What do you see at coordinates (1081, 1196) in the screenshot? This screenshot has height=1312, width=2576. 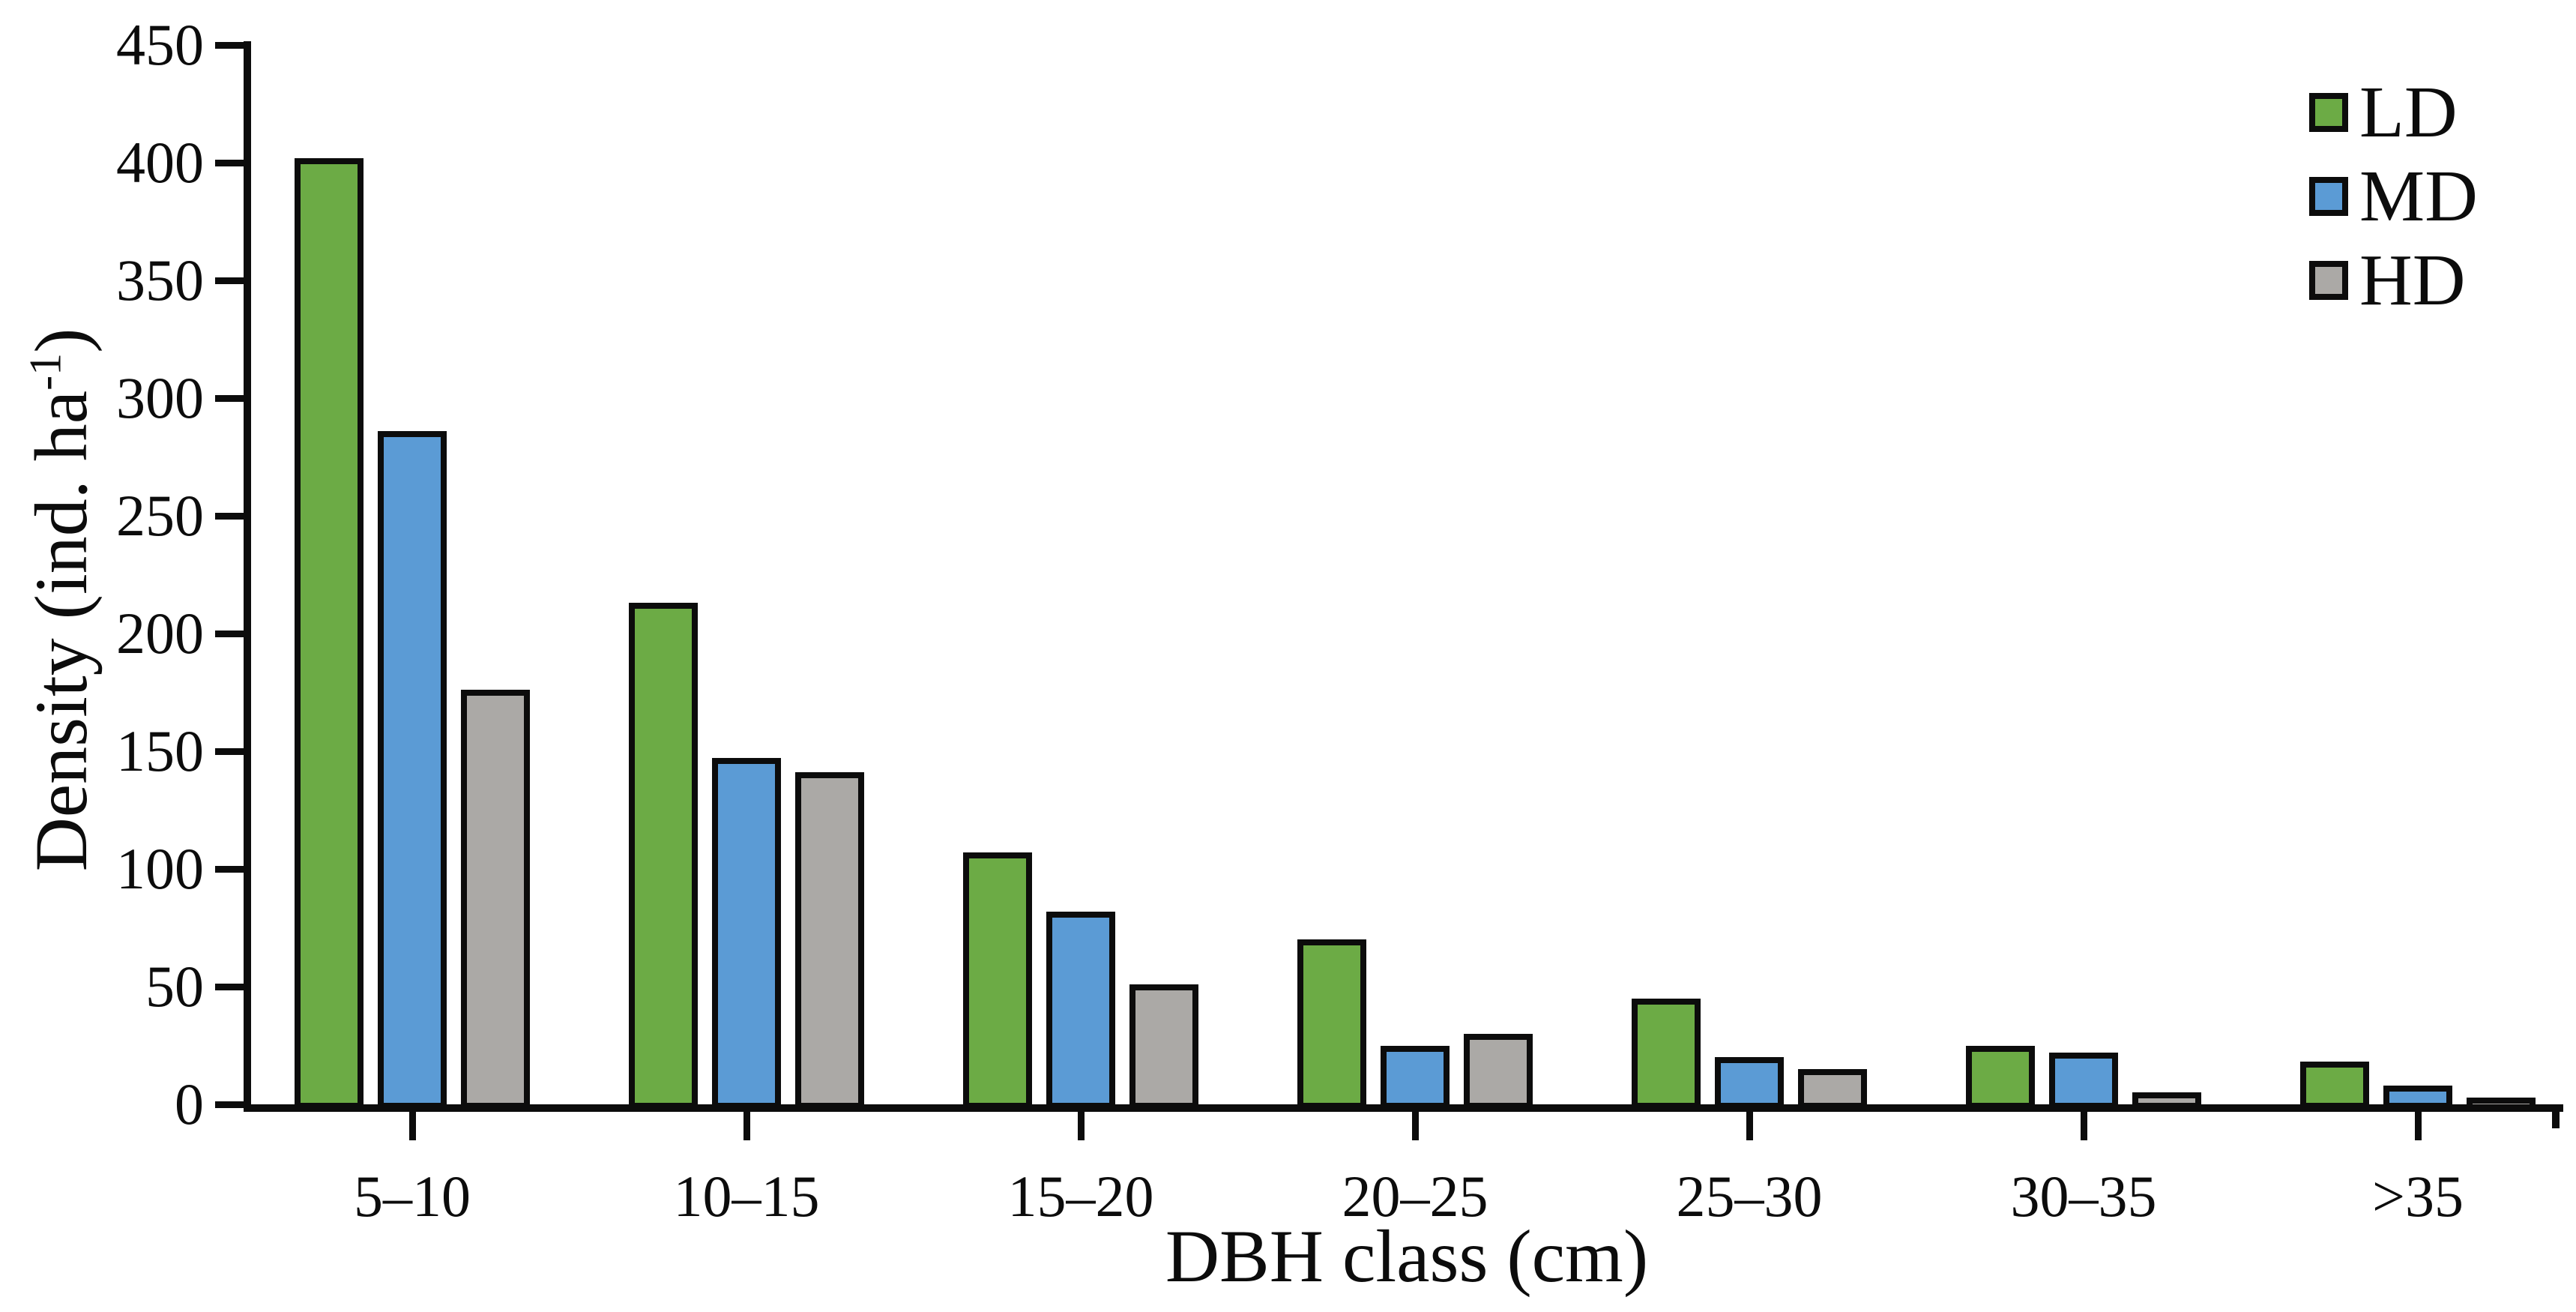 I see `x-tick-label: 15–20` at bounding box center [1081, 1196].